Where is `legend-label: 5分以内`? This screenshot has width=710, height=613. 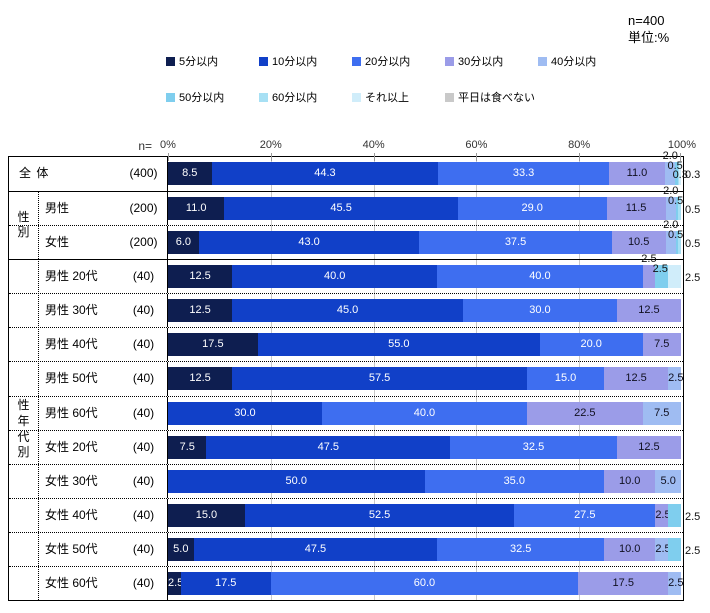 legend-label: 5分以内 is located at coordinates (199, 62).